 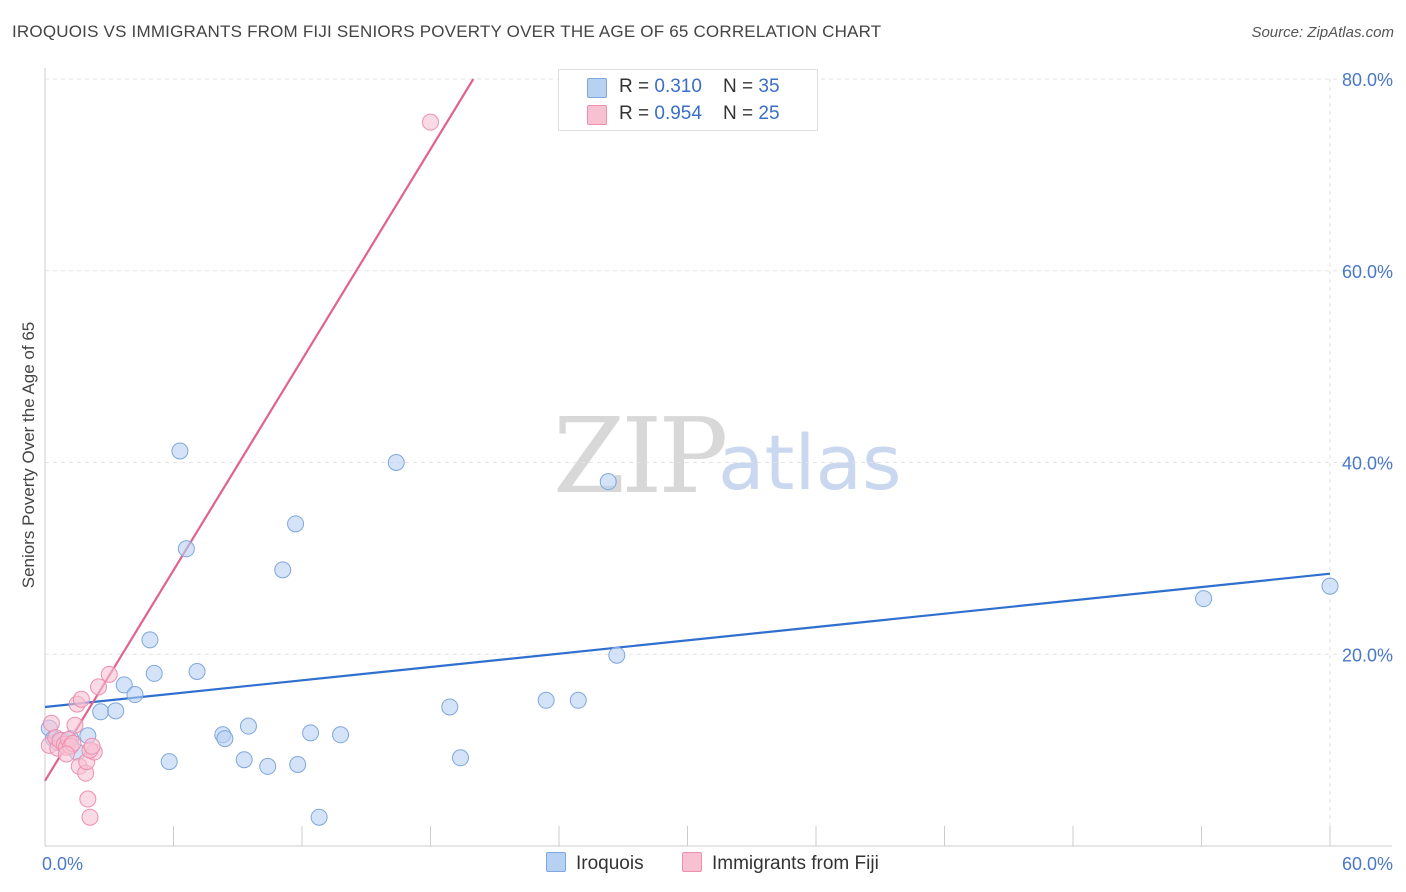 What do you see at coordinates (688, 100) in the screenshot?
I see `correlation-legend: R = 0.310 N = 35 R = 0.954 N = 25` at bounding box center [688, 100].